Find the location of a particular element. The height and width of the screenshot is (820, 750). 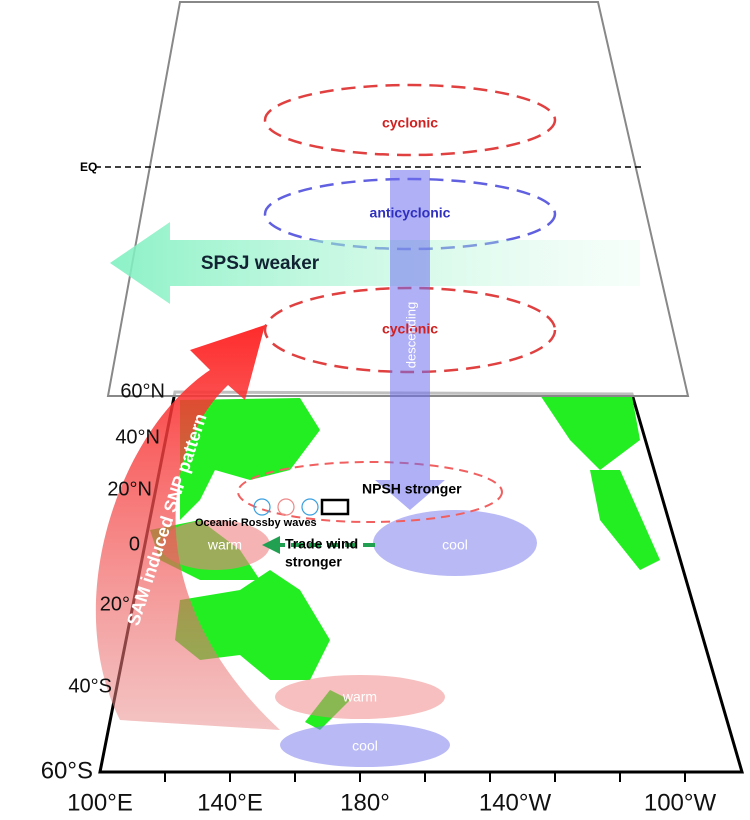

label: descending is located at coordinates (410, 335).